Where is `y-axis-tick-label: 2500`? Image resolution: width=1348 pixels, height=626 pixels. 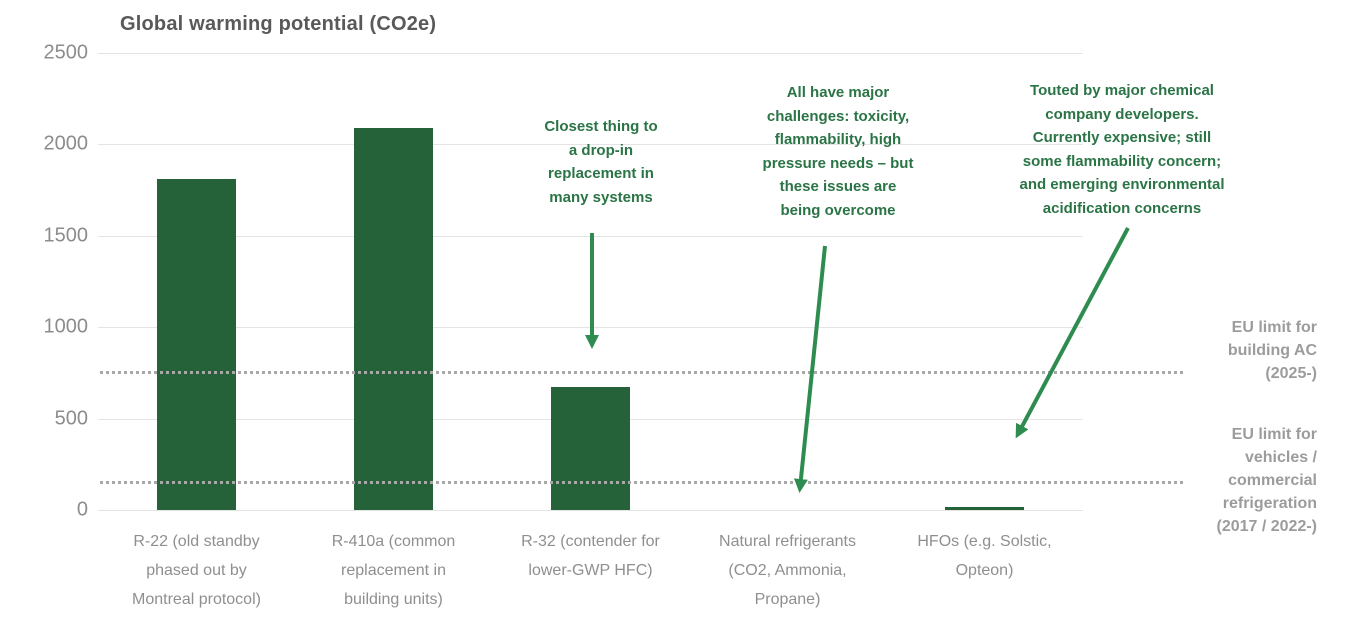 y-axis-tick-label: 2500 is located at coordinates (66, 52).